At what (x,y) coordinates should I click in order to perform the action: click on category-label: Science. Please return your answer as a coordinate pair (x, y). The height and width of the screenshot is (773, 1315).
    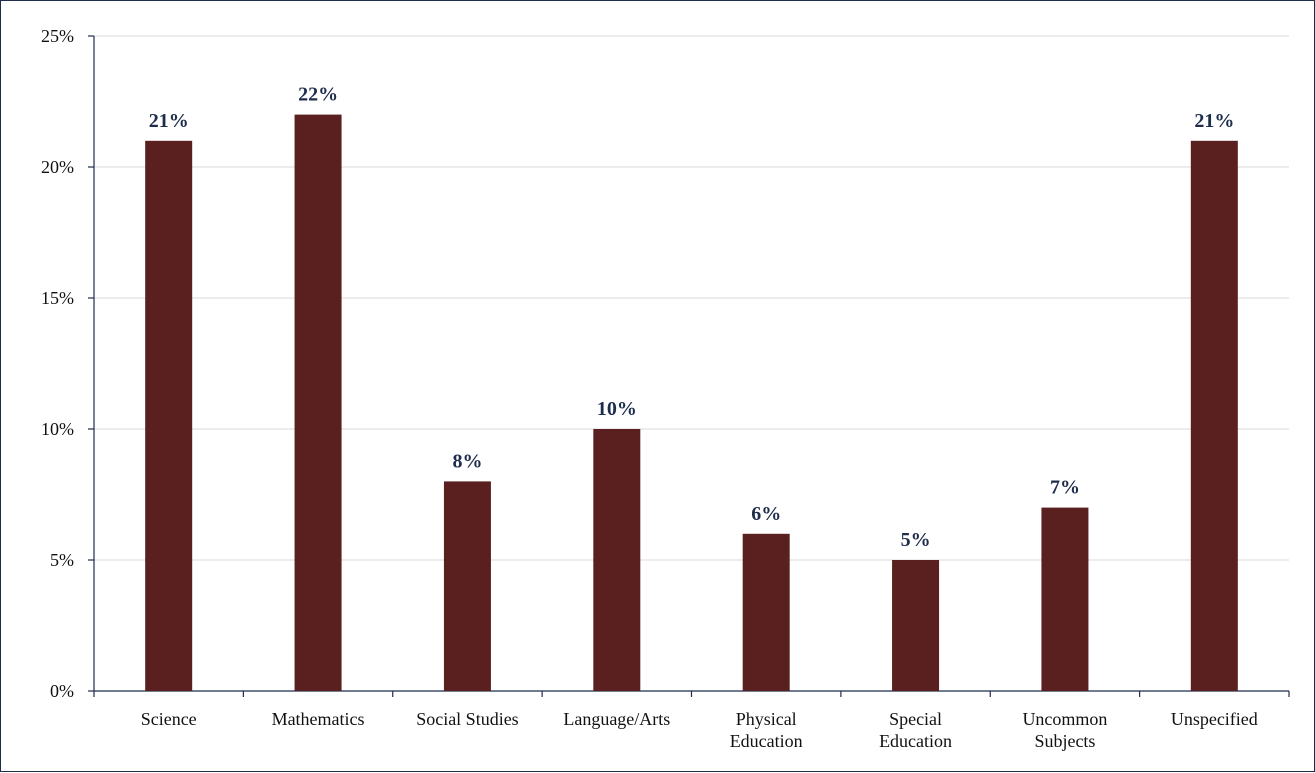
    Looking at the image, I should click on (169, 719).